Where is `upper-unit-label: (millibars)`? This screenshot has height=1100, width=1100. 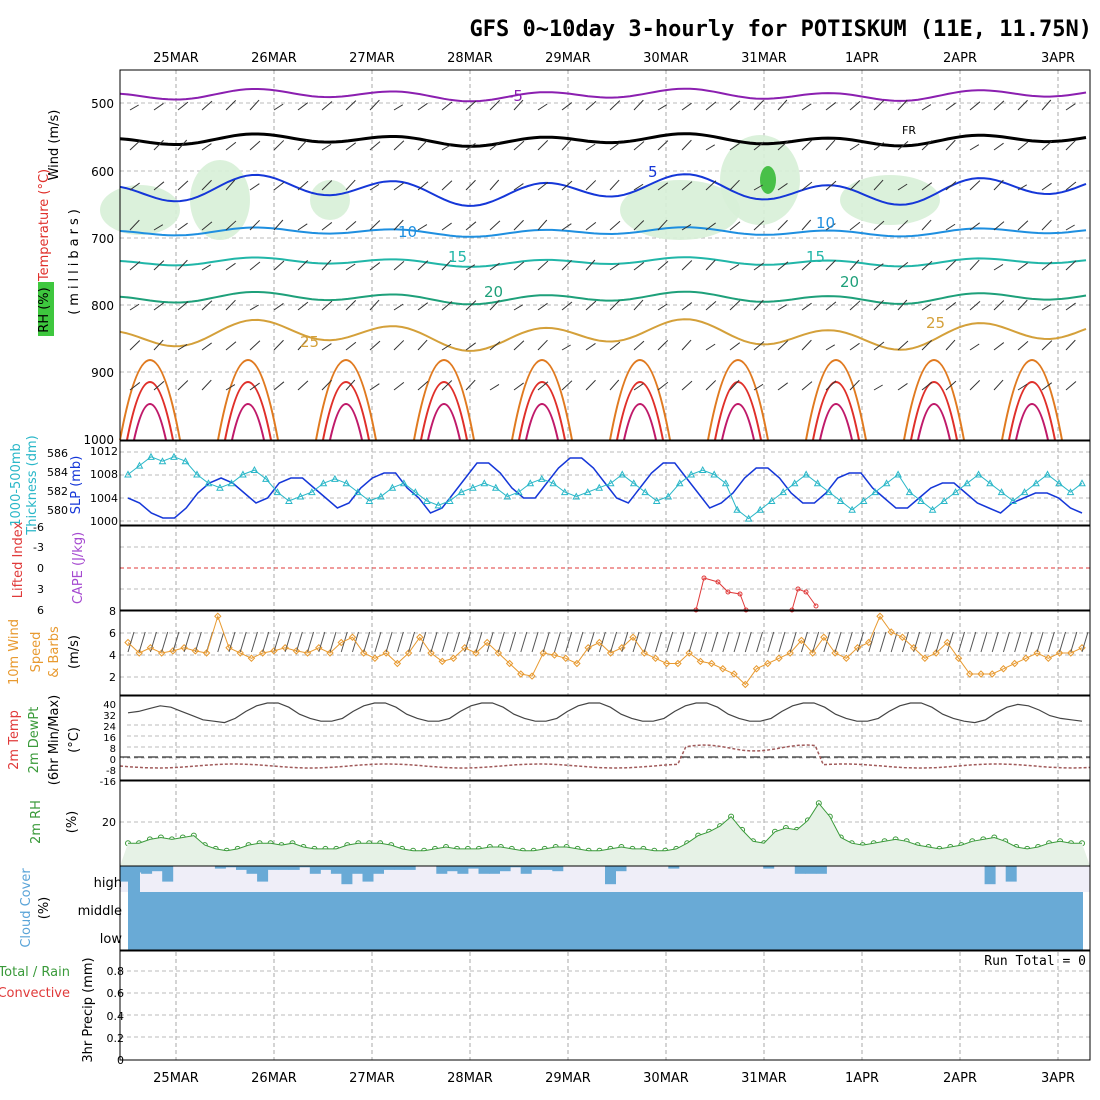
upper-unit-label: (millibars) is located at coordinates (74, 260).